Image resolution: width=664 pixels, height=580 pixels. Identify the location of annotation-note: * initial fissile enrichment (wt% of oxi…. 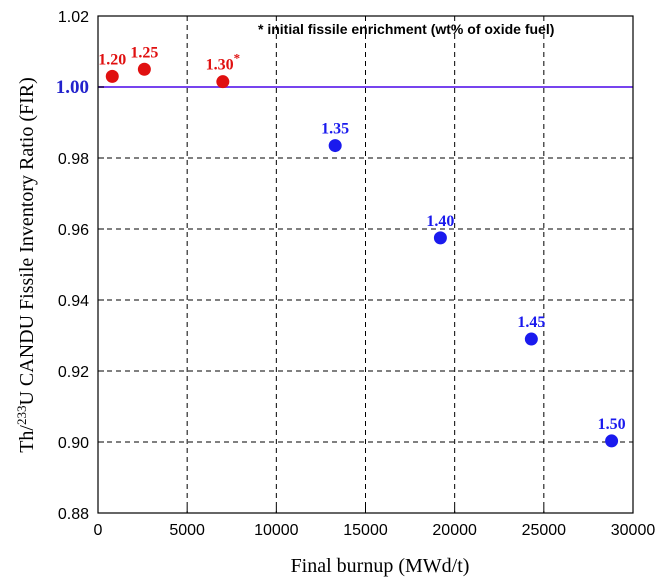
(406, 29).